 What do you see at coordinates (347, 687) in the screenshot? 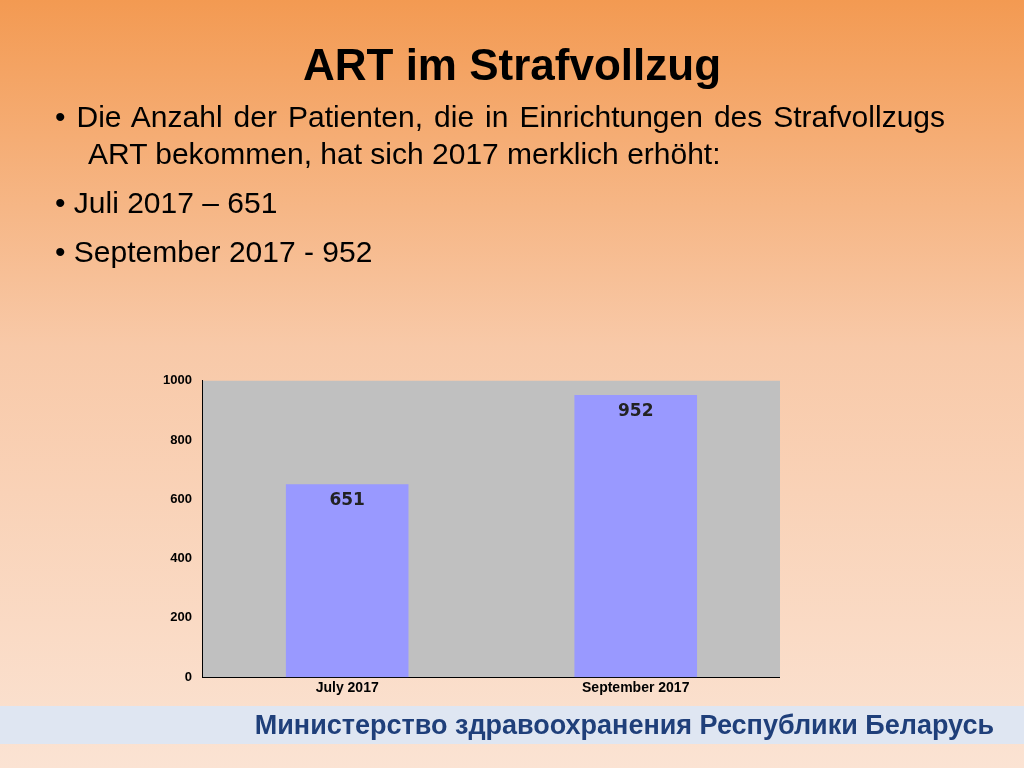
I see `x-tick-label: July 2017` at bounding box center [347, 687].